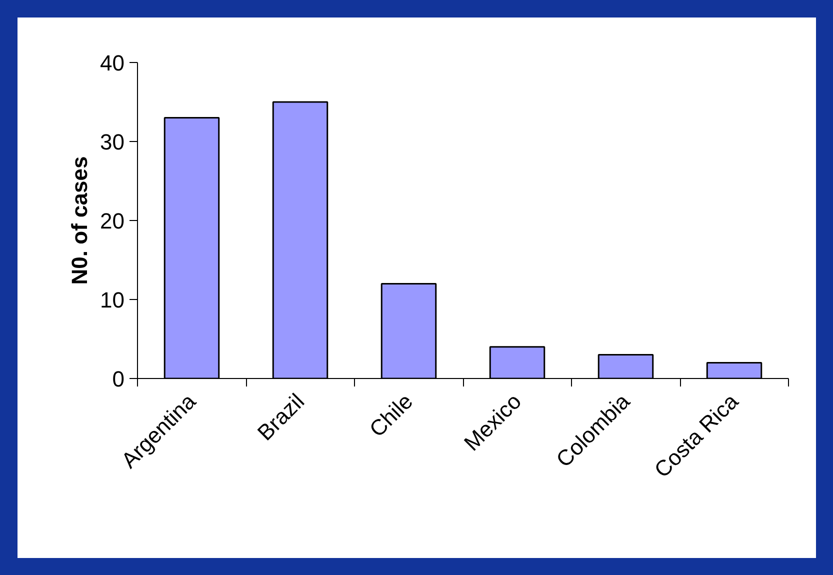  I want to click on y-tick-label: 10, so click(112, 300).